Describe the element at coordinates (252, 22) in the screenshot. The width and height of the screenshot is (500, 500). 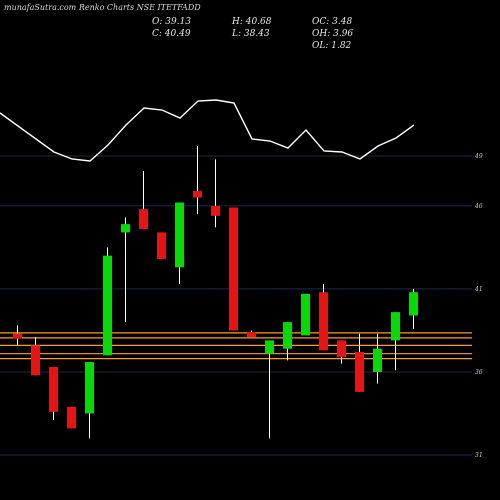
I see `stat-high: H: 40.68` at that location.